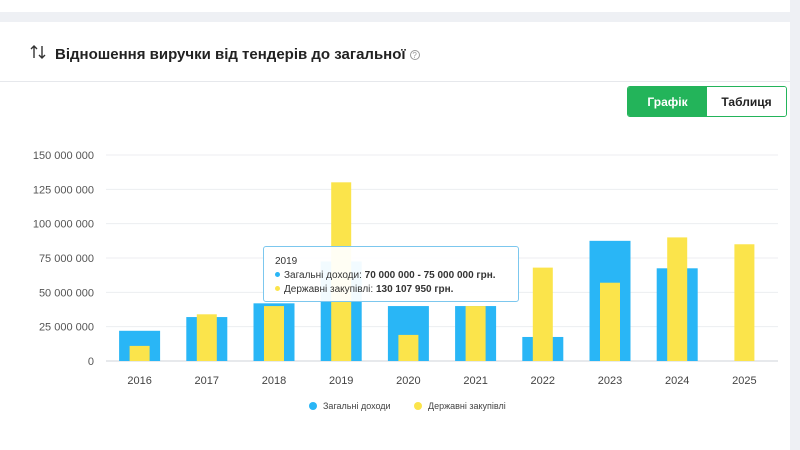  Describe the element at coordinates (39, 52) in the screenshot. I see `sort-arrows-icon` at that location.